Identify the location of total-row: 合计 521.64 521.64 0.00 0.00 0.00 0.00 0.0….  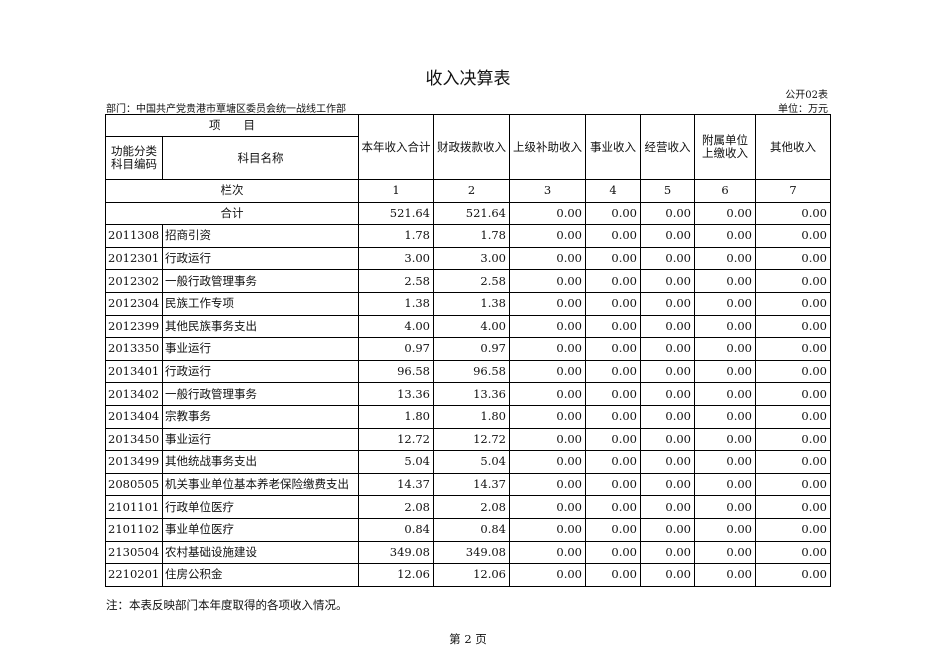
(468, 213).